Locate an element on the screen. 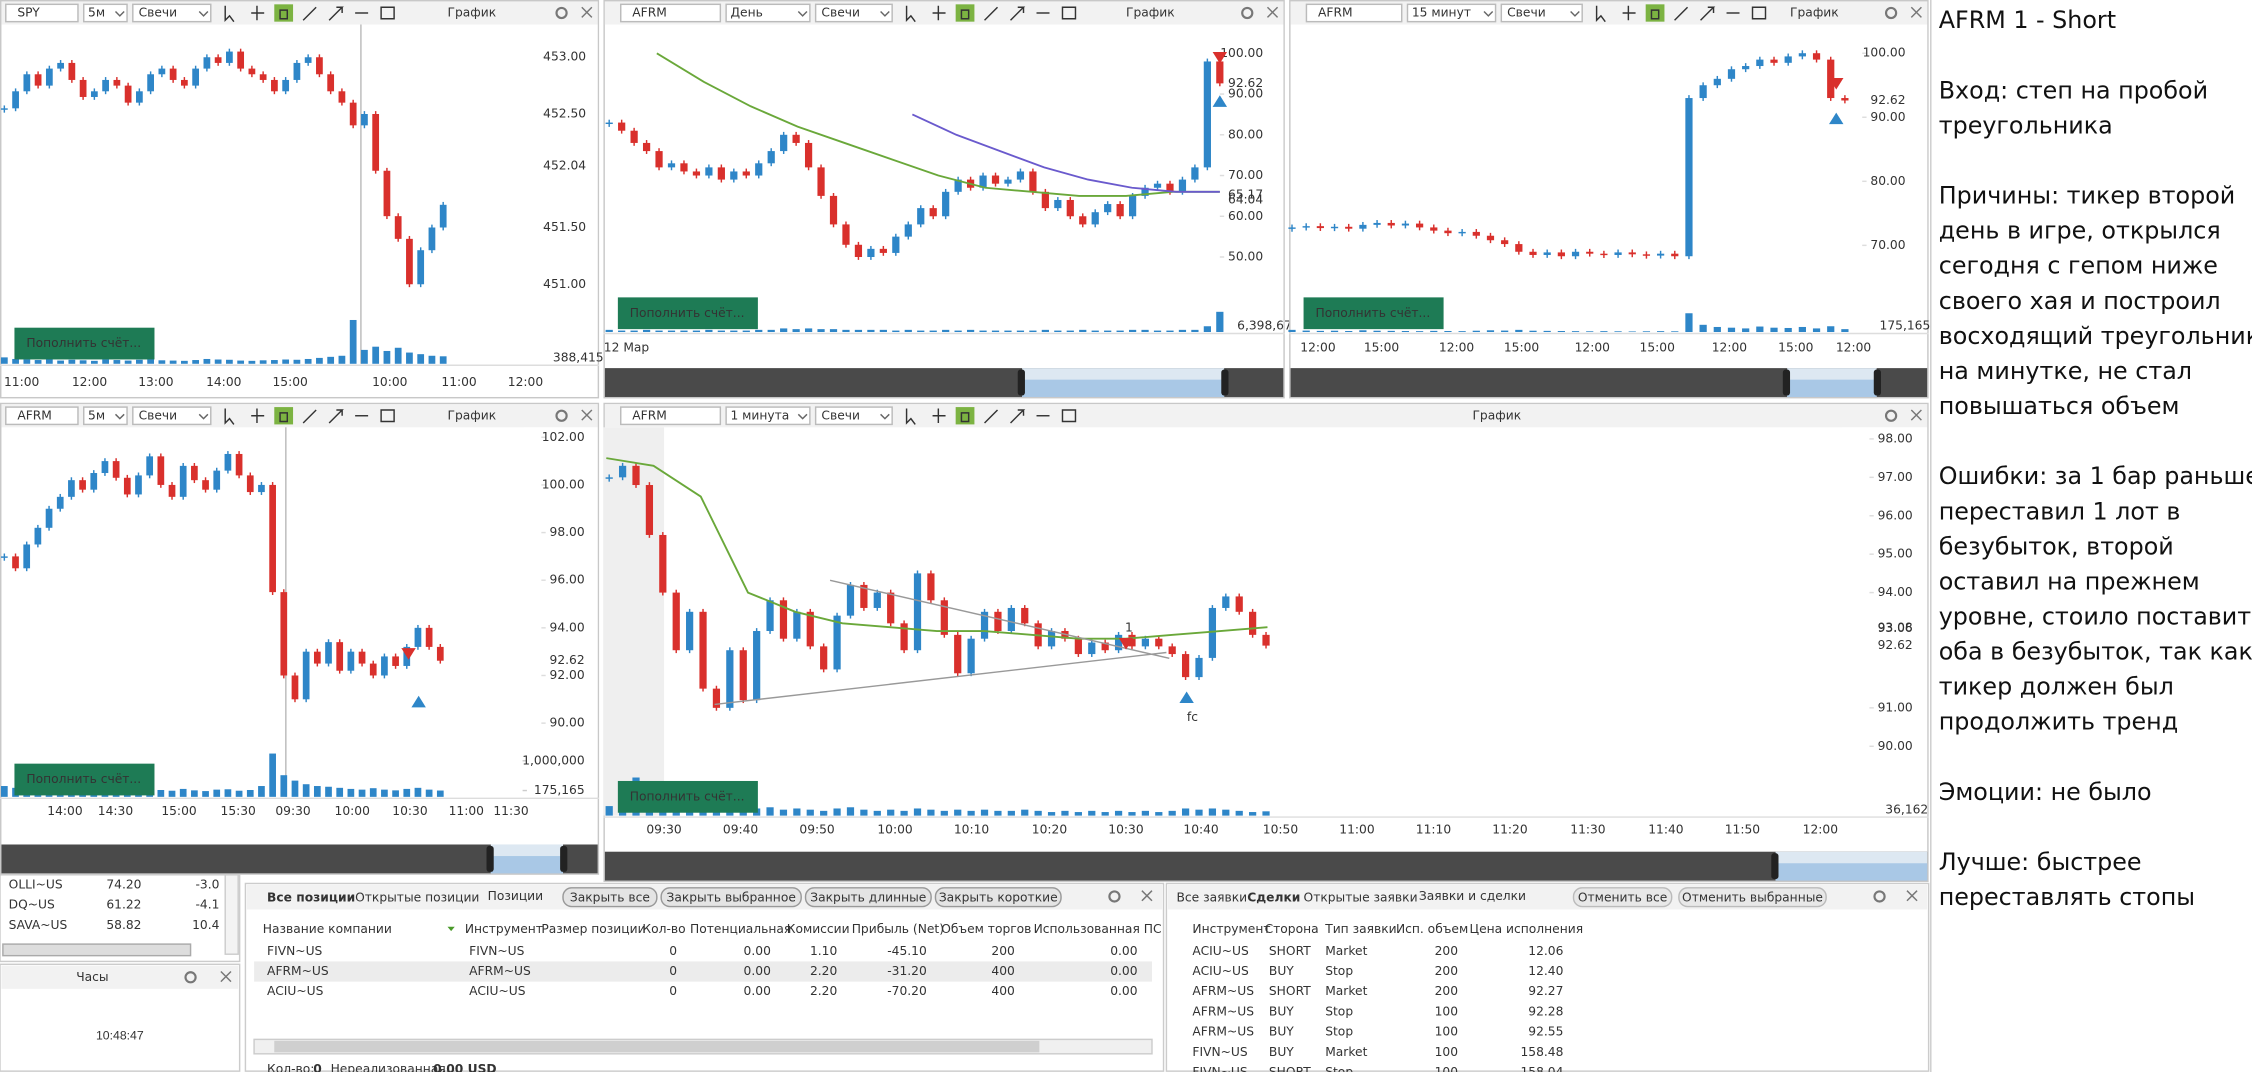 The height and width of the screenshot is (1072, 2252). orders-button-label: Отменить все is located at coordinates (1622, 897).